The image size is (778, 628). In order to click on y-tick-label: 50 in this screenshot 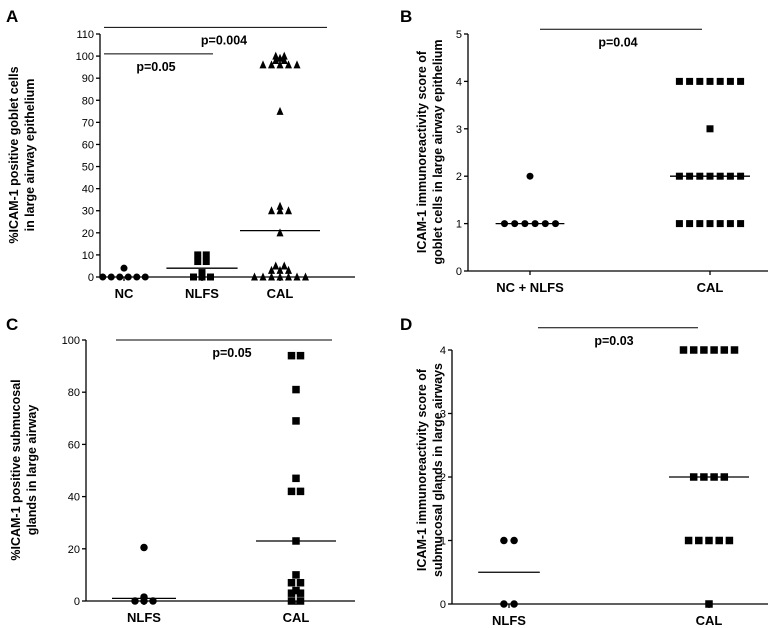, I will do `click(88, 168)`.